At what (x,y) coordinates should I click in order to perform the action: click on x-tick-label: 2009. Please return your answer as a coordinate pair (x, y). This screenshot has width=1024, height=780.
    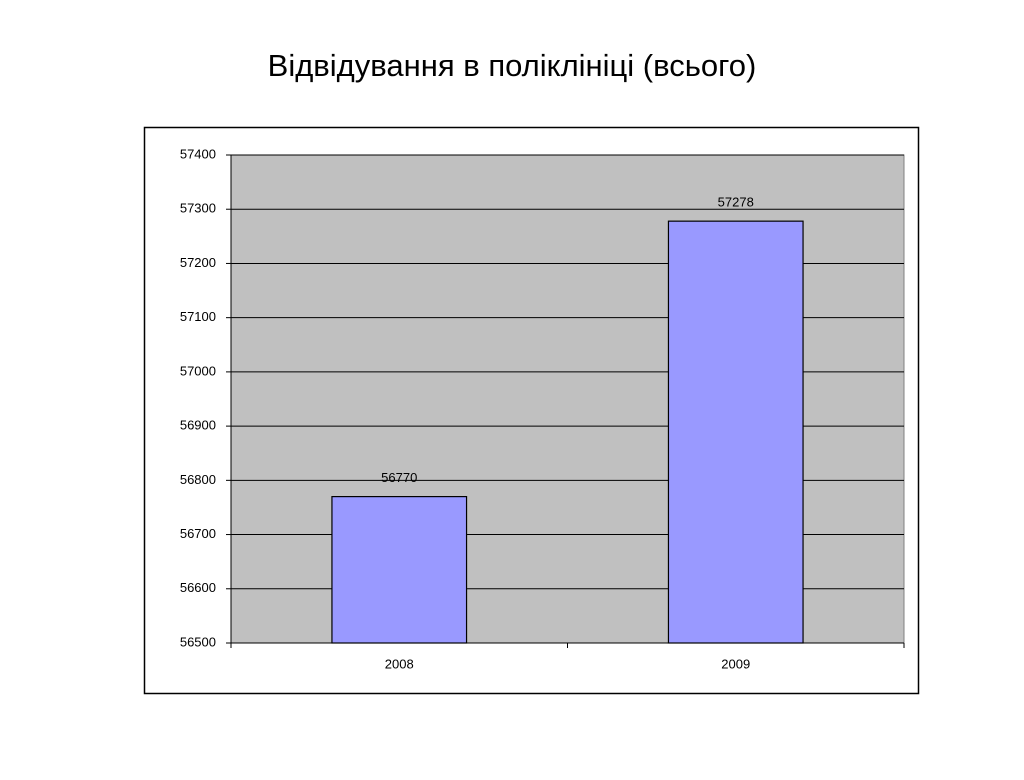
    Looking at the image, I should click on (735, 663).